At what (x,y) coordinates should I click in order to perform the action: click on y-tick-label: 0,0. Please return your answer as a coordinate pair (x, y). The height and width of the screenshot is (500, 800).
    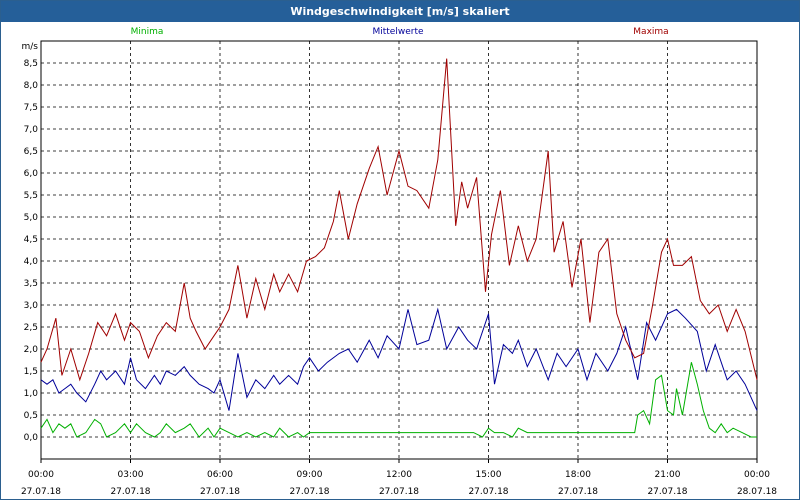
    Looking at the image, I should click on (31, 438).